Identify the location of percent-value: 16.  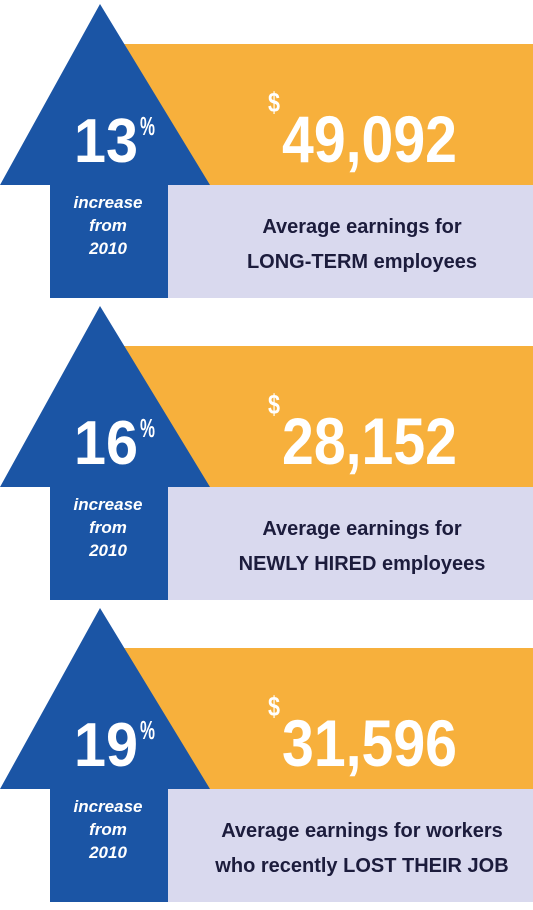
(106, 443).